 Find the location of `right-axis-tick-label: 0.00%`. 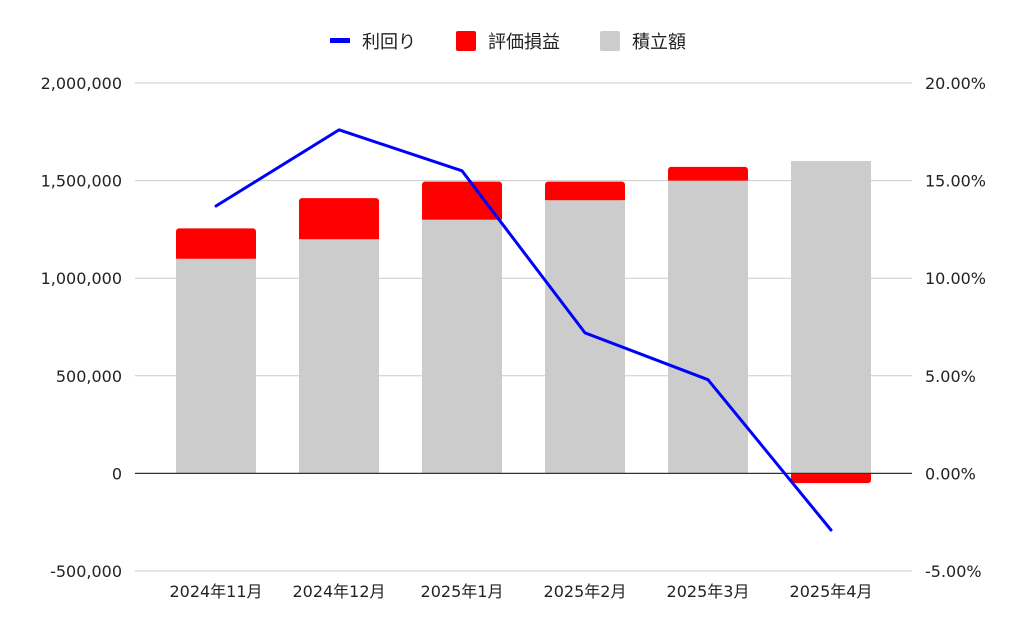

right-axis-tick-label: 0.00% is located at coordinates (950, 473).